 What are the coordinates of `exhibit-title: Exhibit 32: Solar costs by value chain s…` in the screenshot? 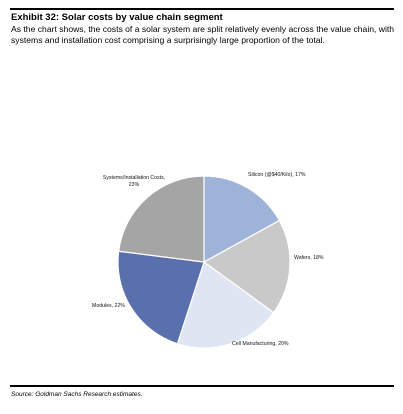 It's located at (117, 17).